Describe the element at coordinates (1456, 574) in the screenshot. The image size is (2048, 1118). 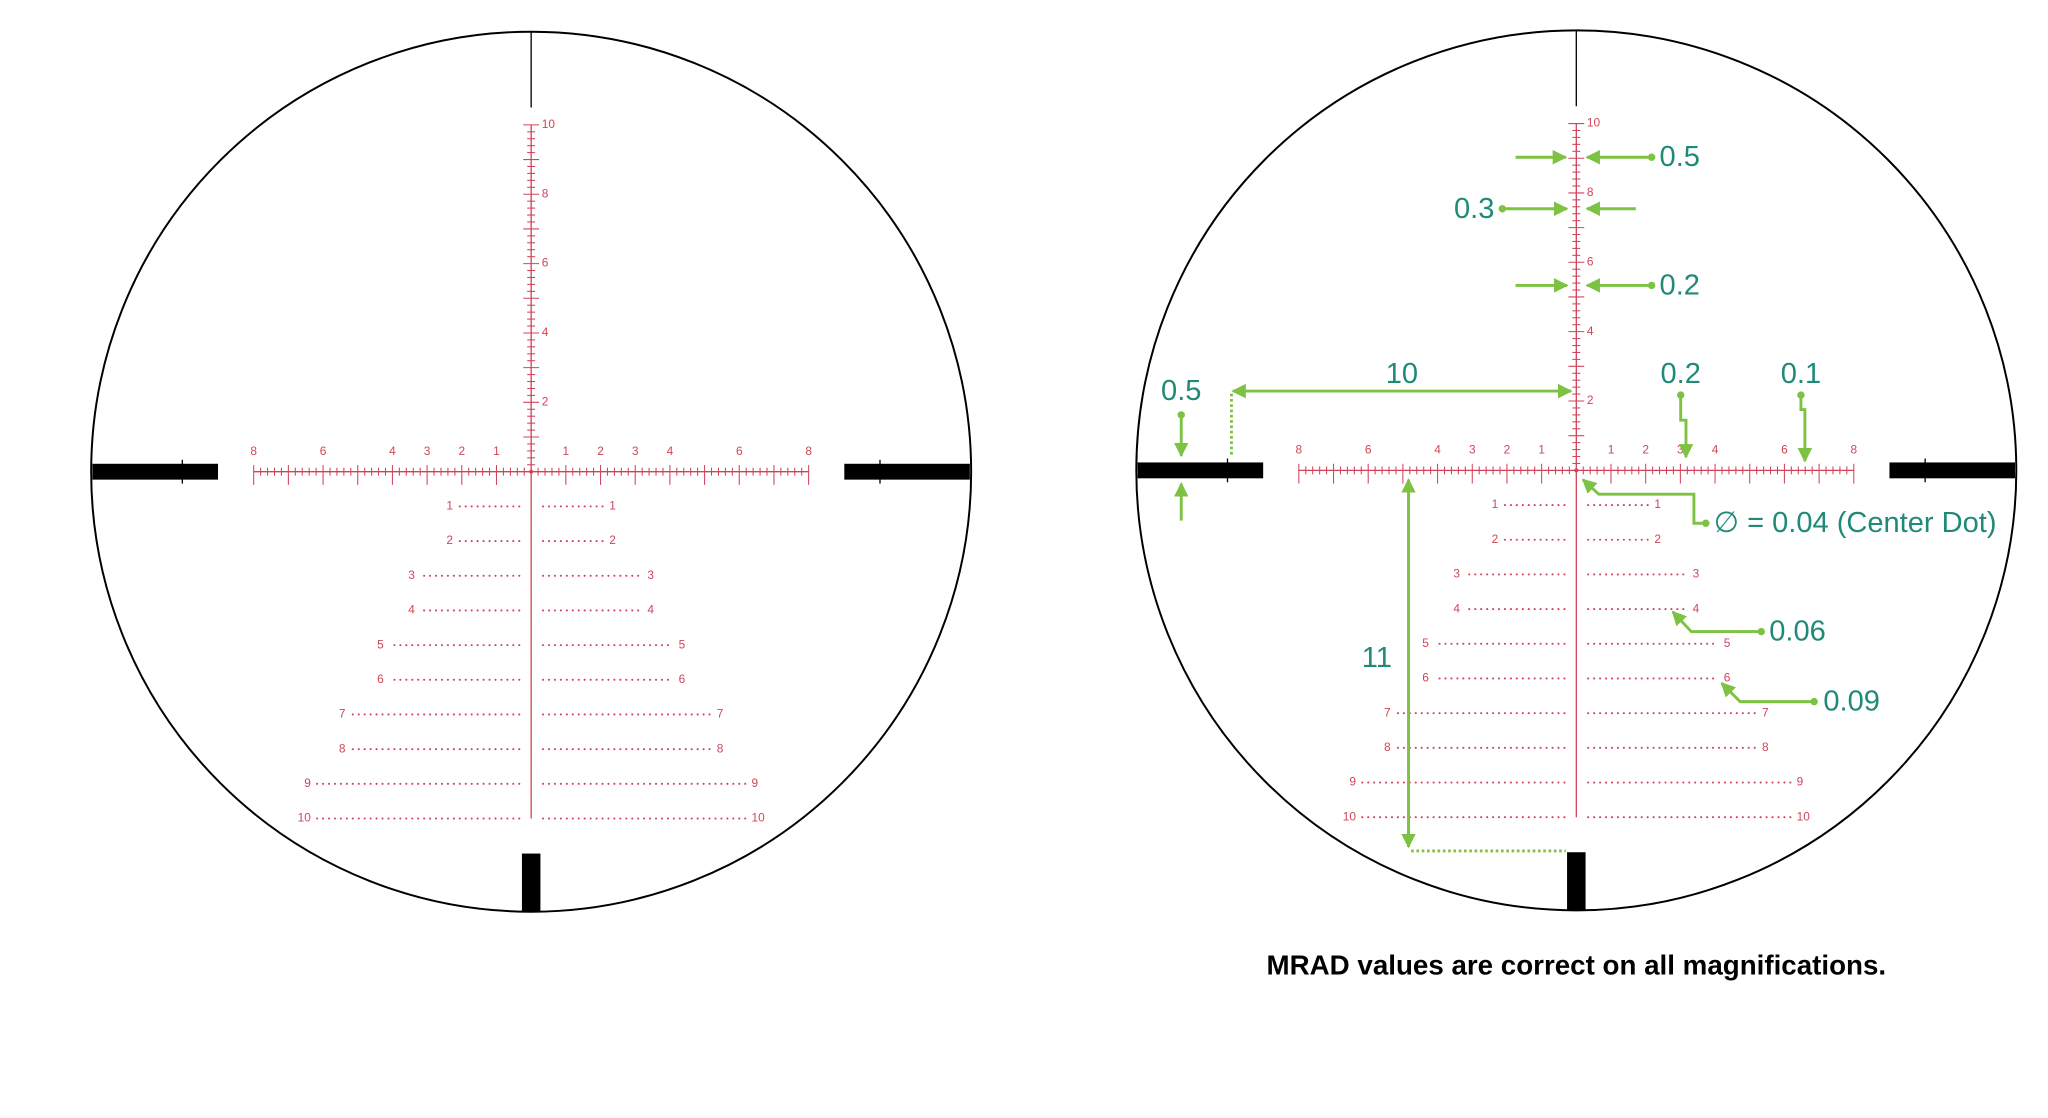
I see `holdover-label: 3` at that location.